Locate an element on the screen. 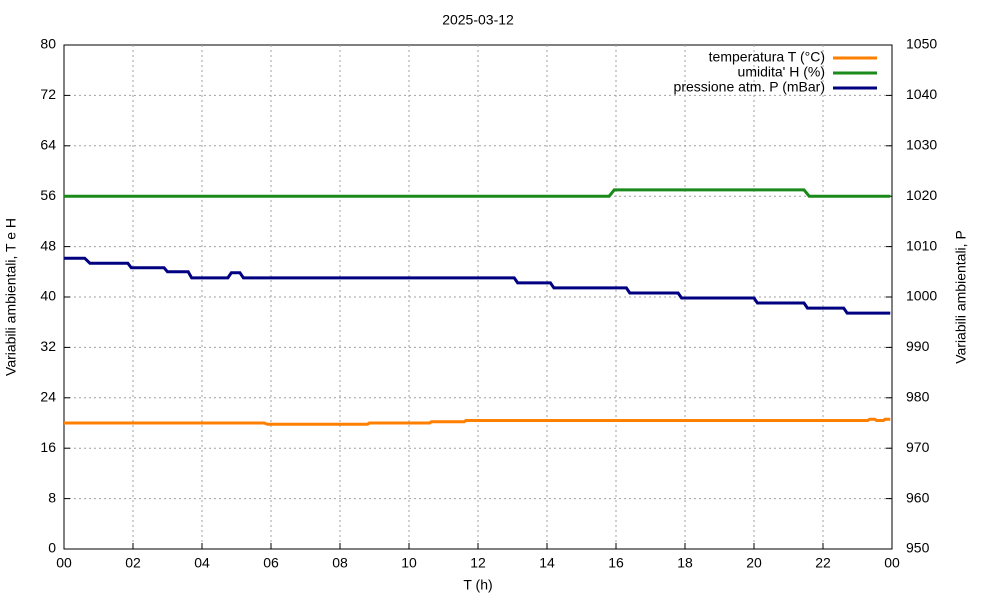 The width and height of the screenshot is (1000, 600). y-tick-label: 8 is located at coordinates (52, 497).